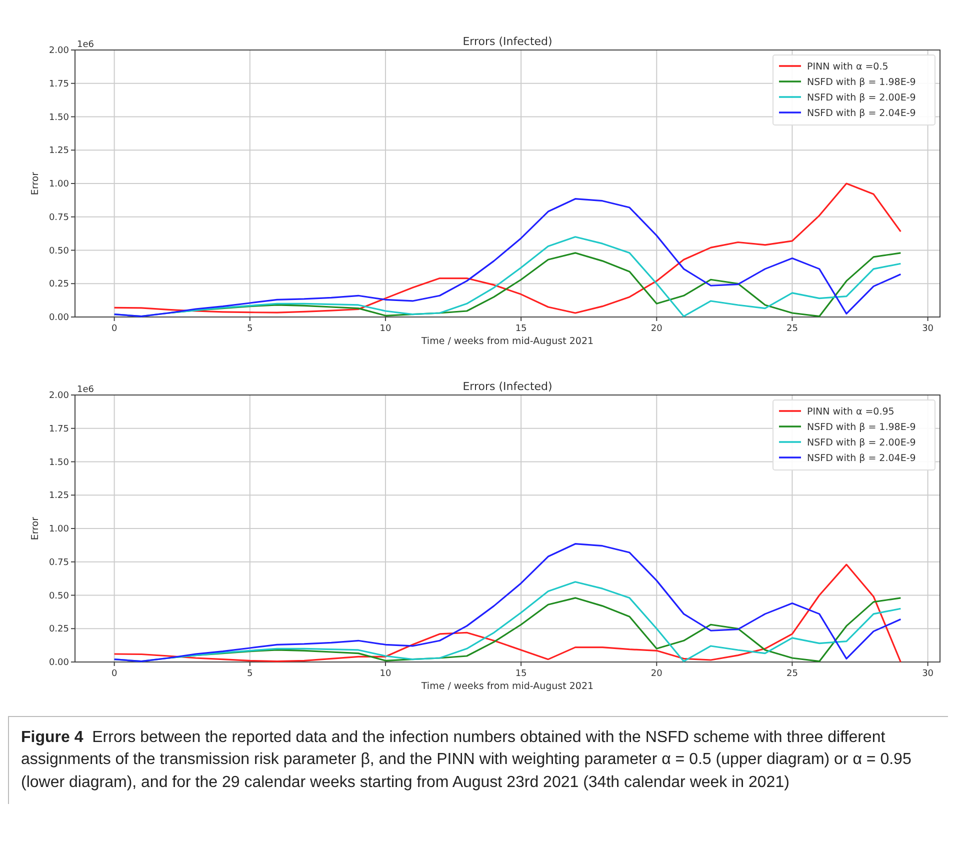 Image resolution: width=957 pixels, height=849 pixels. What do you see at coordinates (850, 412) in the screenshot?
I see `legend-label: PINN with α =0.95` at bounding box center [850, 412].